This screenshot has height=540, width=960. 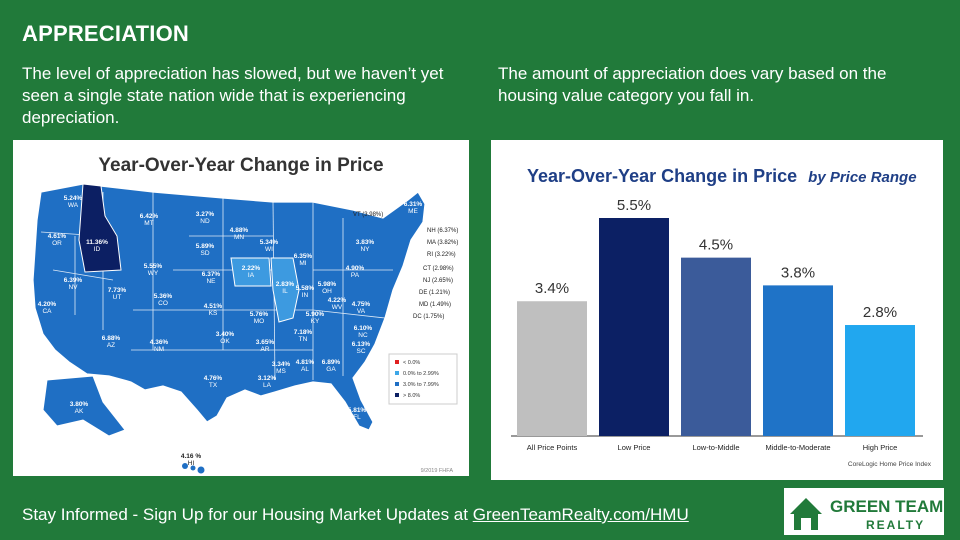 What do you see at coordinates (97, 242) in the screenshot?
I see `state-value-id: 11.36%` at bounding box center [97, 242].